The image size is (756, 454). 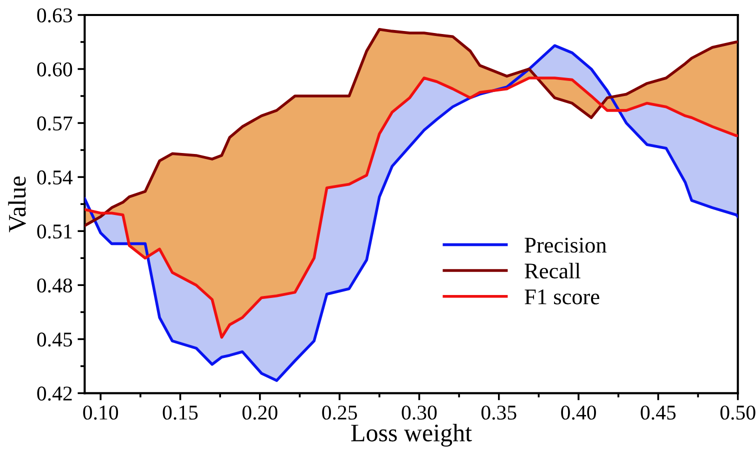 I want to click on y-tick-label: 0.42, so click(x=54, y=393).